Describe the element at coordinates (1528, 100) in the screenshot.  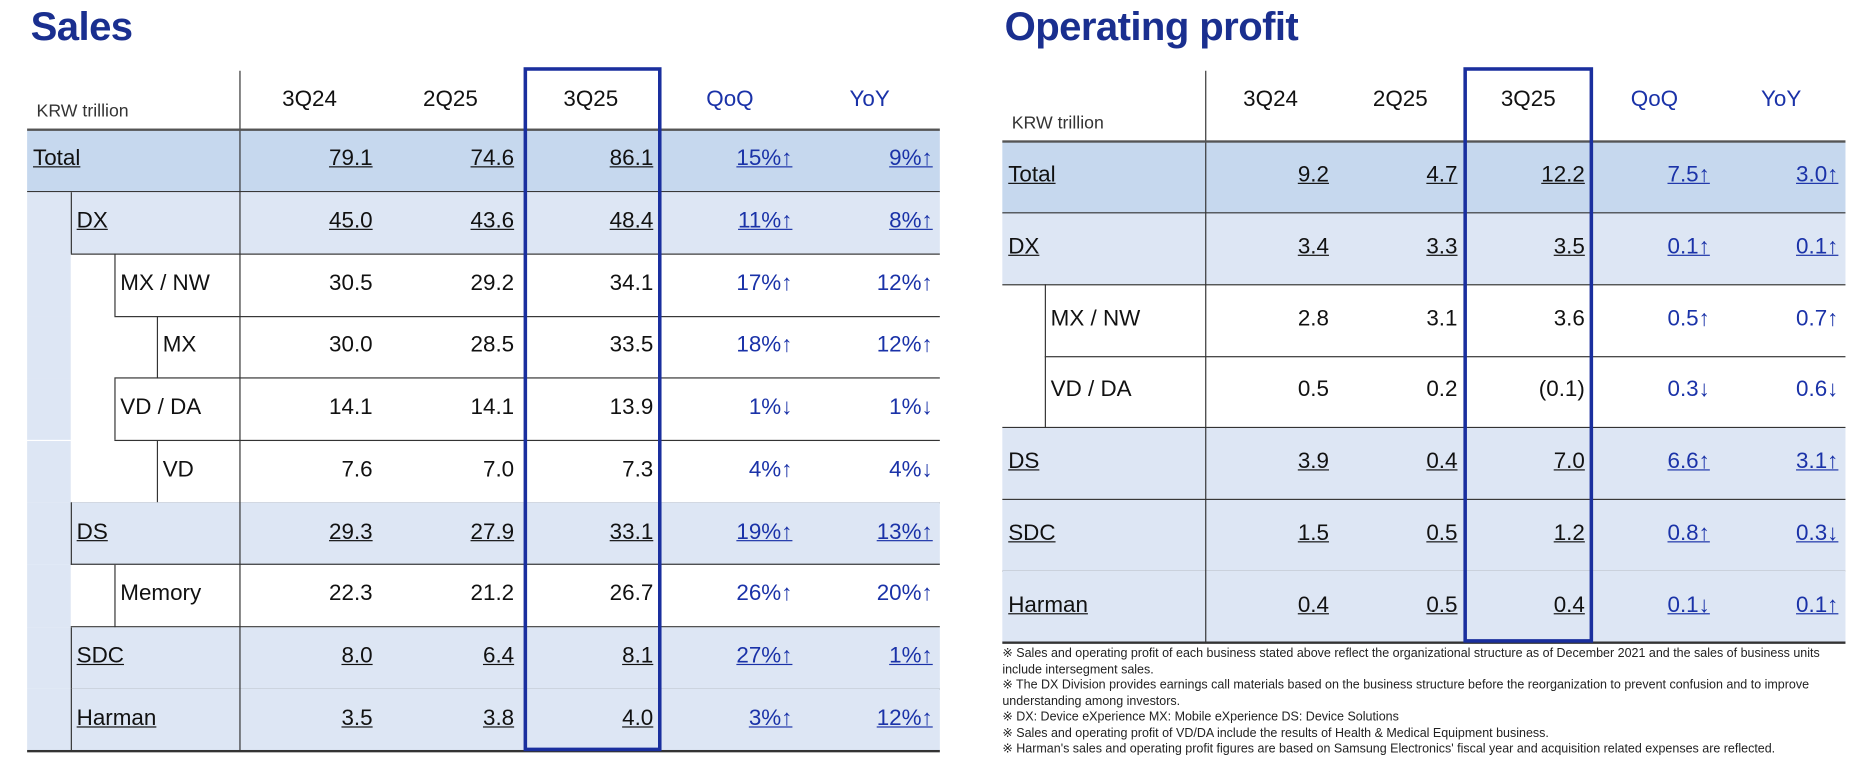
I see `column-header: 3Q25` at that location.